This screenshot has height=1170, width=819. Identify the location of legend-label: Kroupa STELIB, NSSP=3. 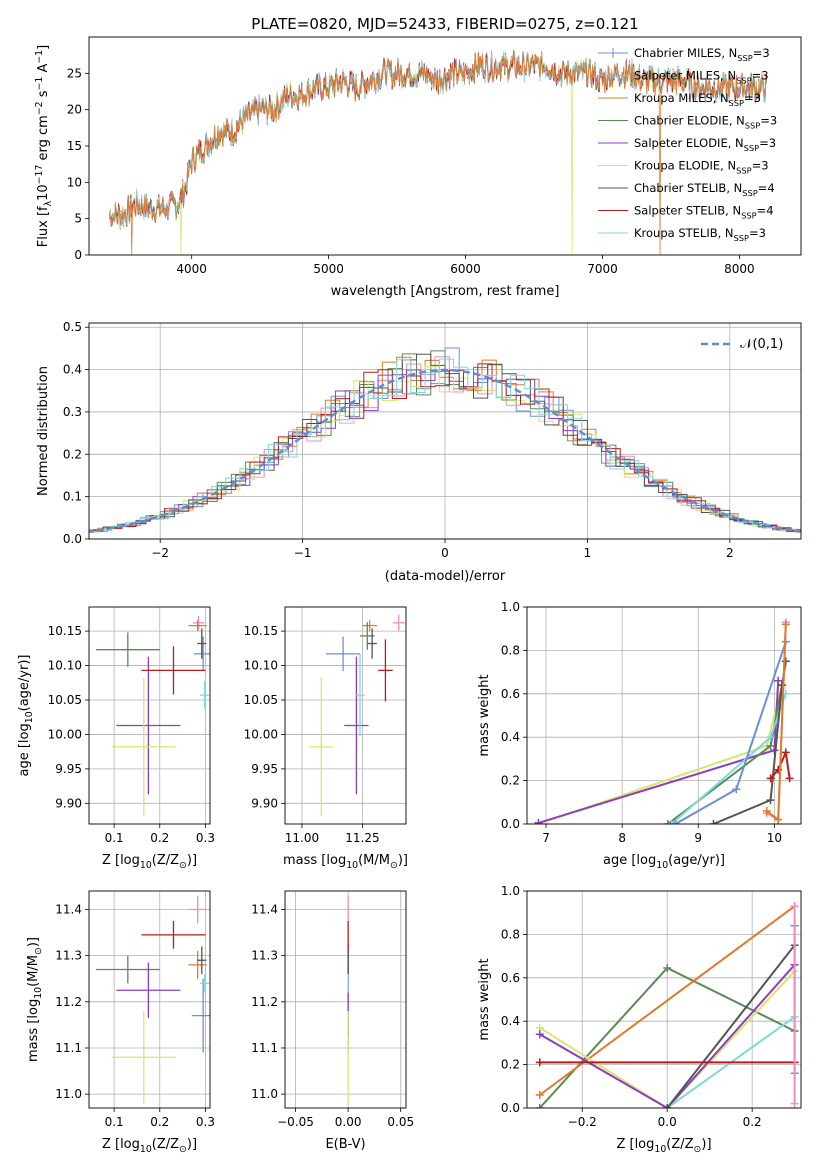
(700, 234).